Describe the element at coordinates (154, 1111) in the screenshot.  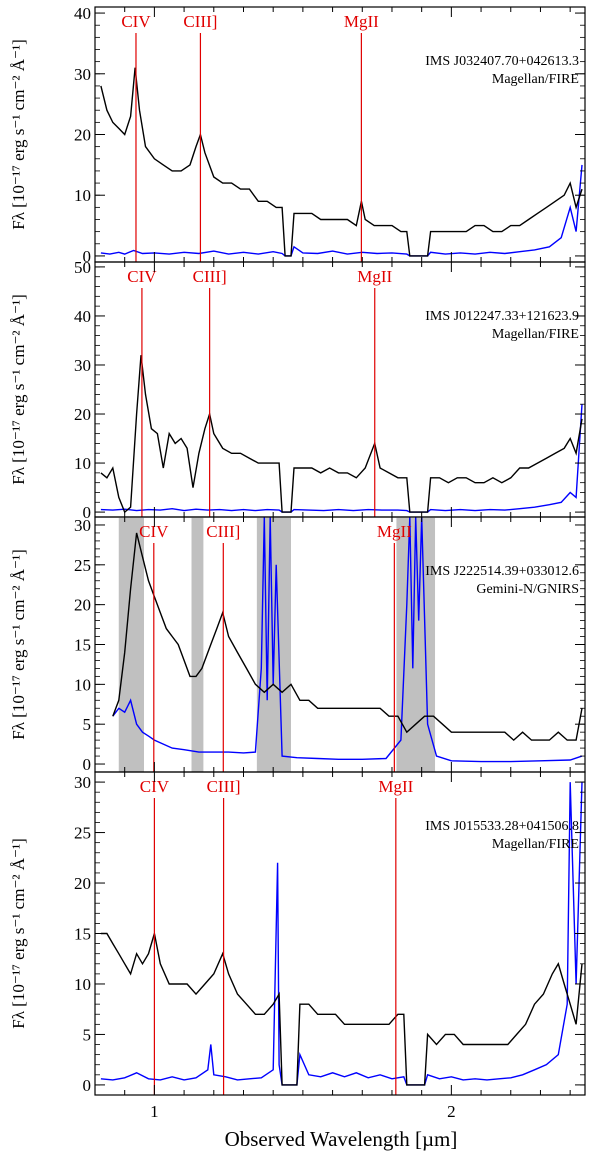
I see `x-tick-label: 1` at that location.